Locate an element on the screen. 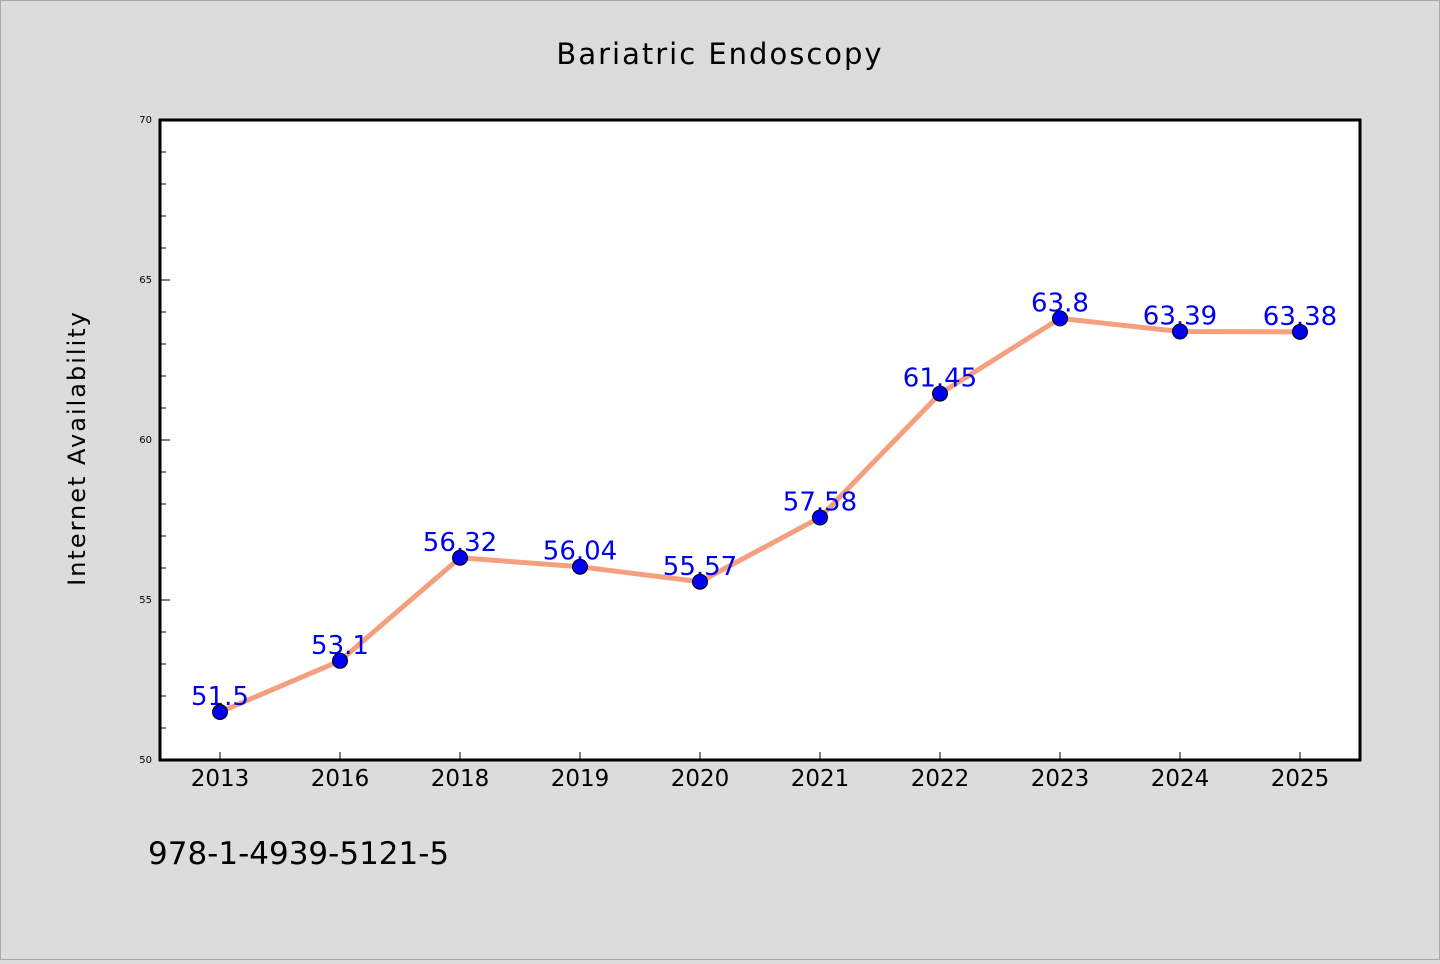 The image size is (1440, 964). x-tick-label: 2016 is located at coordinates (340, 779).